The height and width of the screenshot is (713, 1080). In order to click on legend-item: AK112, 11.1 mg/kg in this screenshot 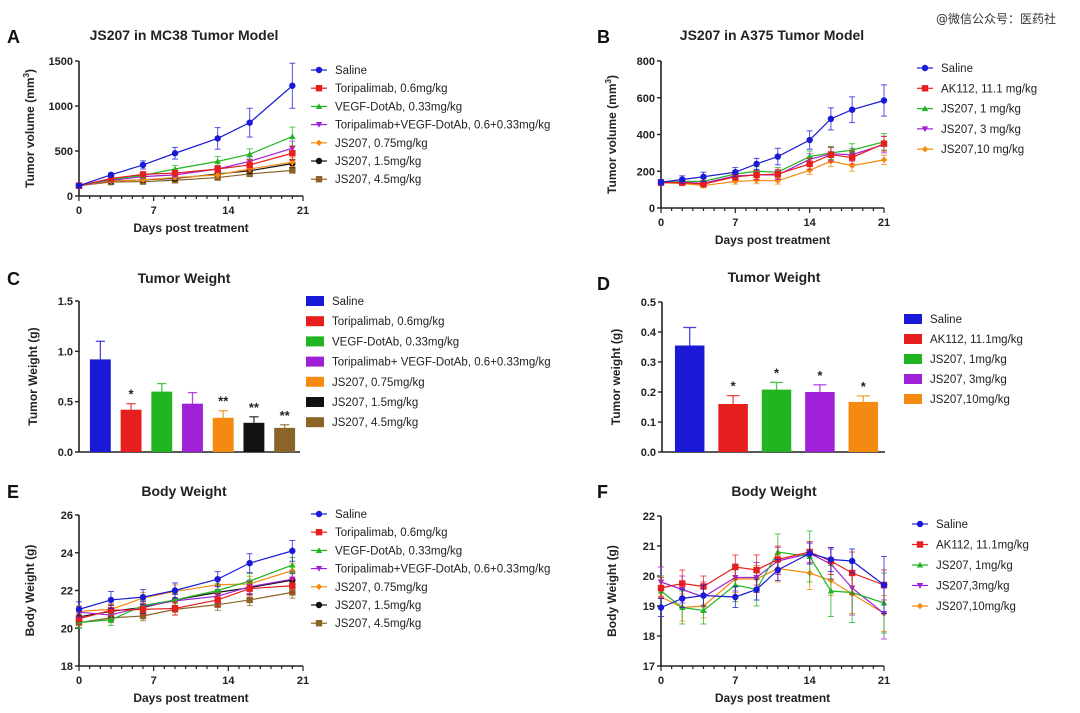, I will do `click(977, 89)`.